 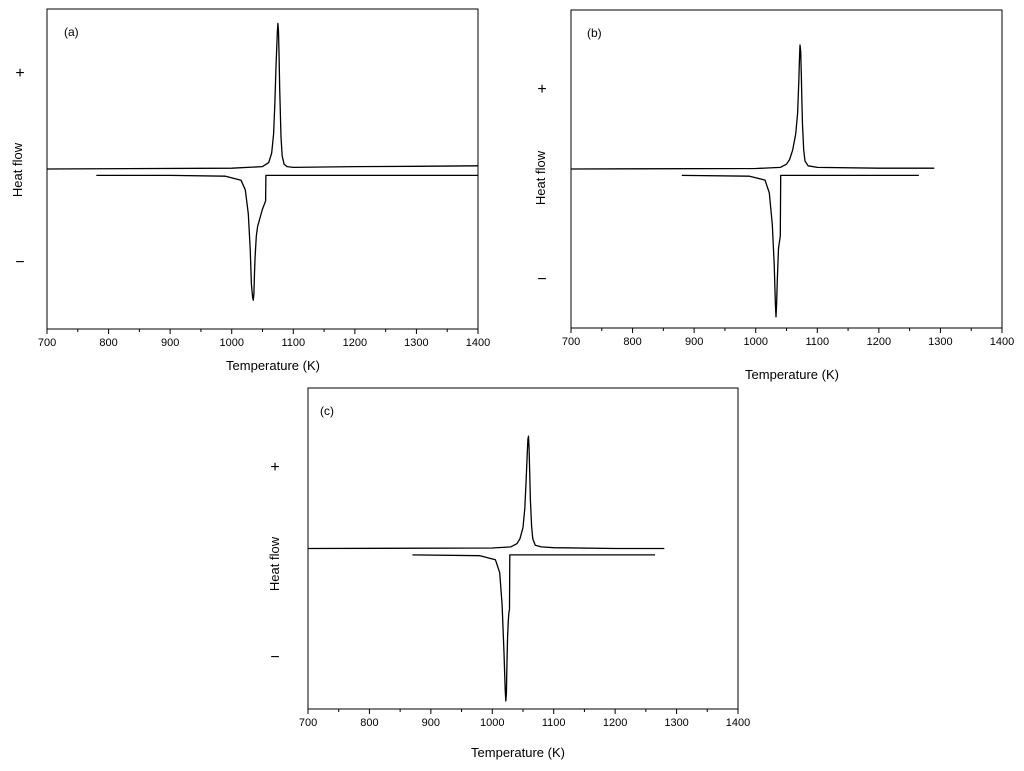 What do you see at coordinates (800, 246) in the screenshot?
I see `panel-b-series-cooling-line` at bounding box center [800, 246].